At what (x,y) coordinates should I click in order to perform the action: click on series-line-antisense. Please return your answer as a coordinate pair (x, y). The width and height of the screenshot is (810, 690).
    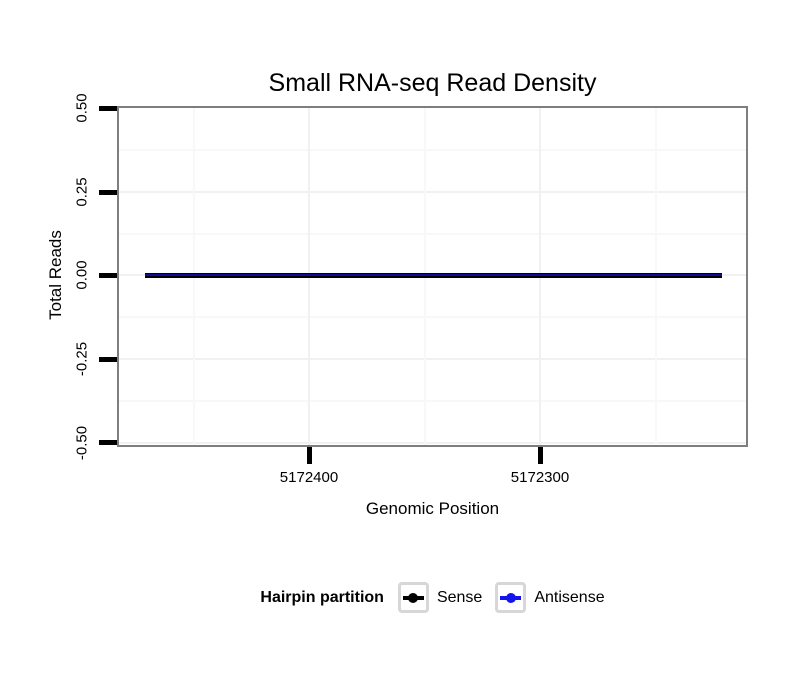
    Looking at the image, I should click on (433, 275).